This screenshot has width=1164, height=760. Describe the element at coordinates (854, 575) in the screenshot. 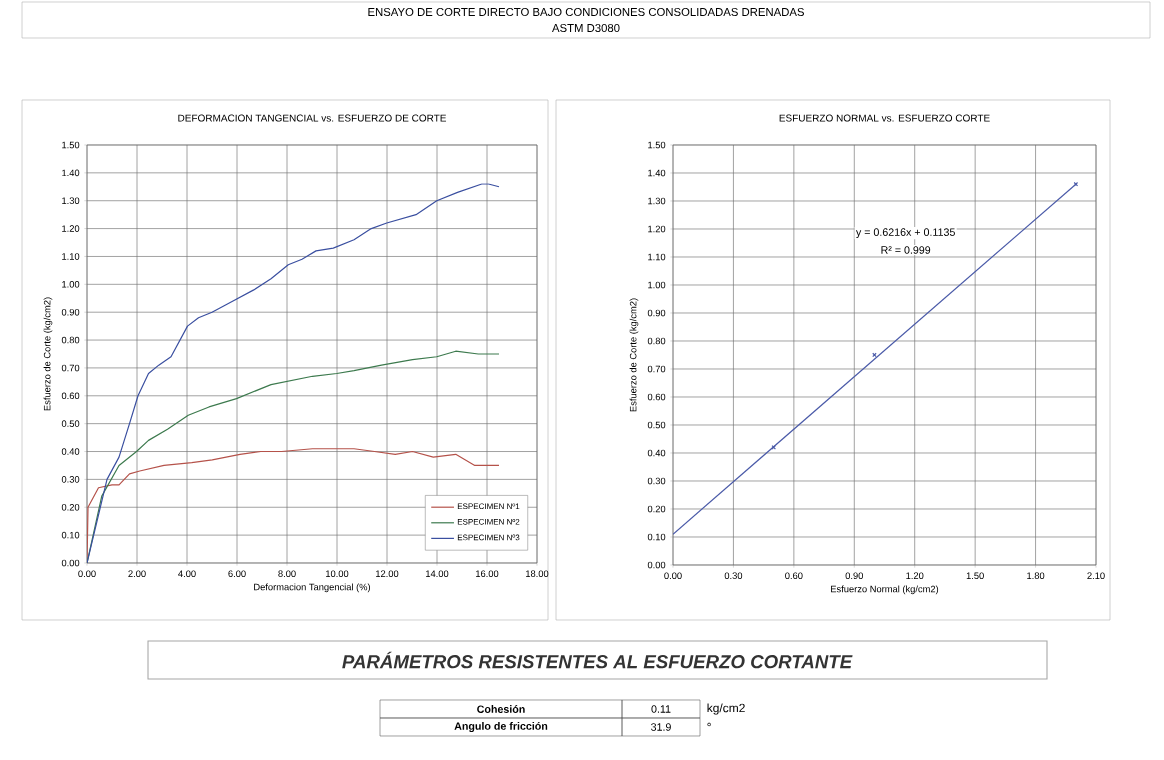

I see `x-tick-label: 0.90` at that location.